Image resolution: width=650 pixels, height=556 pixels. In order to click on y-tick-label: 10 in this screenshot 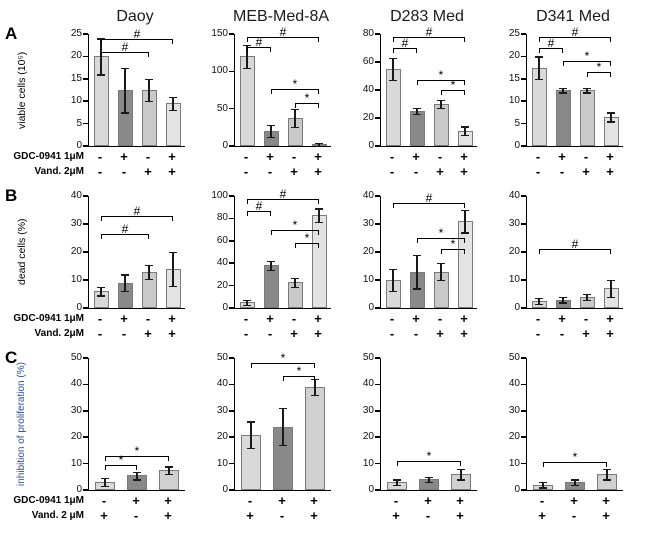, I will do `click(76, 279)`.